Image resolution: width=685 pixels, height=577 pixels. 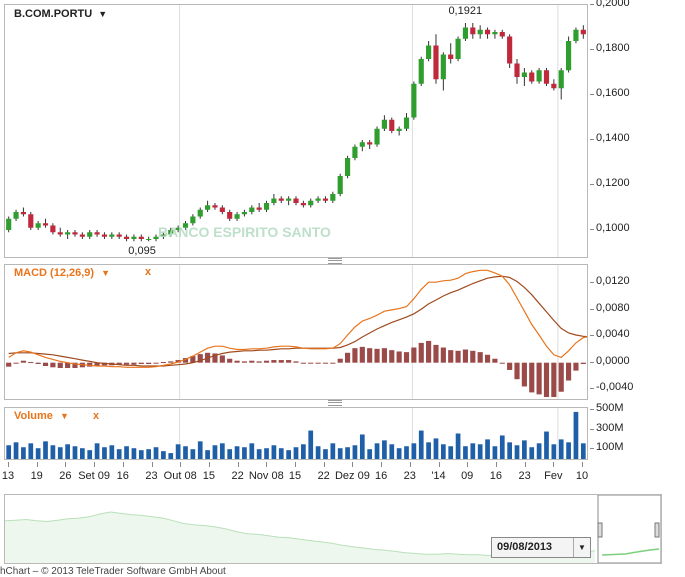 I want to click on date-selector: 09/08/2013 ▼, so click(x=541, y=547).